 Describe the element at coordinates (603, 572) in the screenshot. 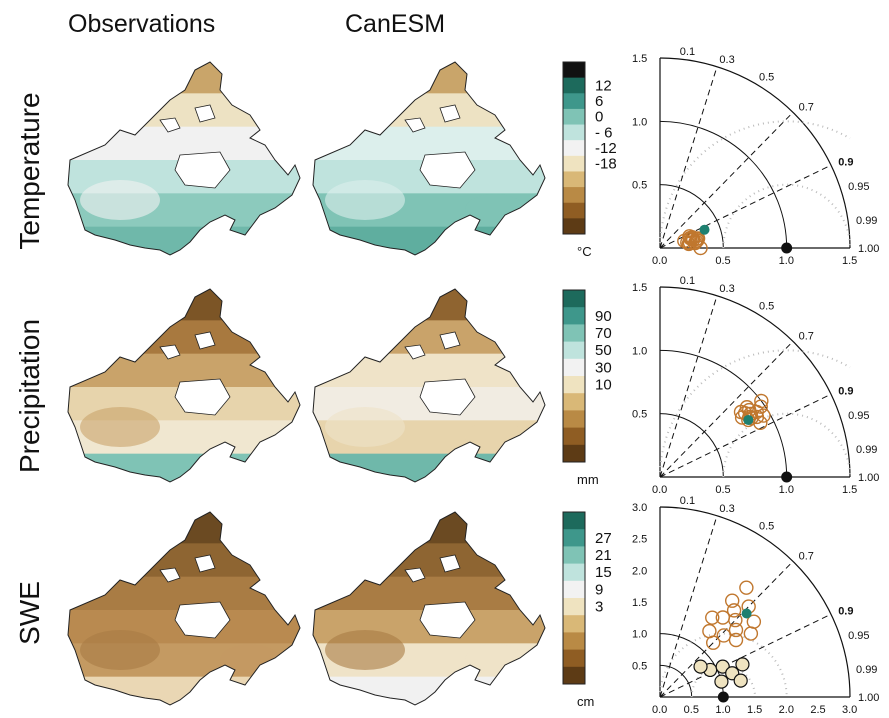

I see `colorbar-tick-label: 15` at that location.